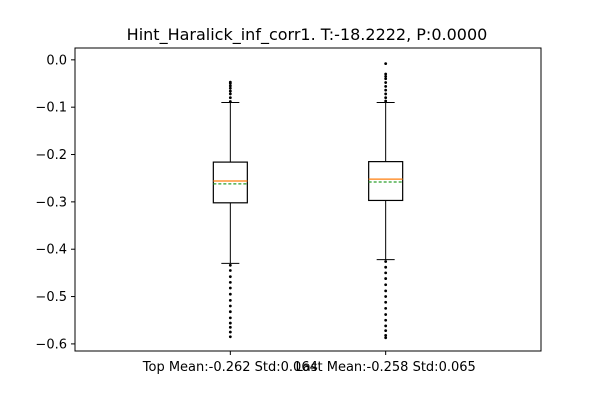 The width and height of the screenshot is (600, 400). Describe the element at coordinates (51, 344) in the screenshot. I see `y-tick-label: −0.6` at that location.